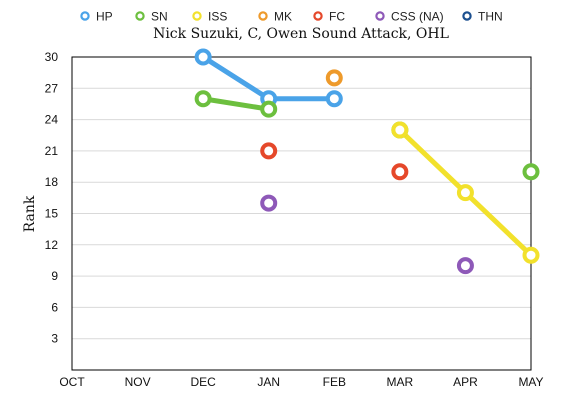 Image resolution: width=575 pixels, height=401 pixels. What do you see at coordinates (417, 17) in the screenshot?
I see `legend-label-5: CSS (NA)` at bounding box center [417, 17].